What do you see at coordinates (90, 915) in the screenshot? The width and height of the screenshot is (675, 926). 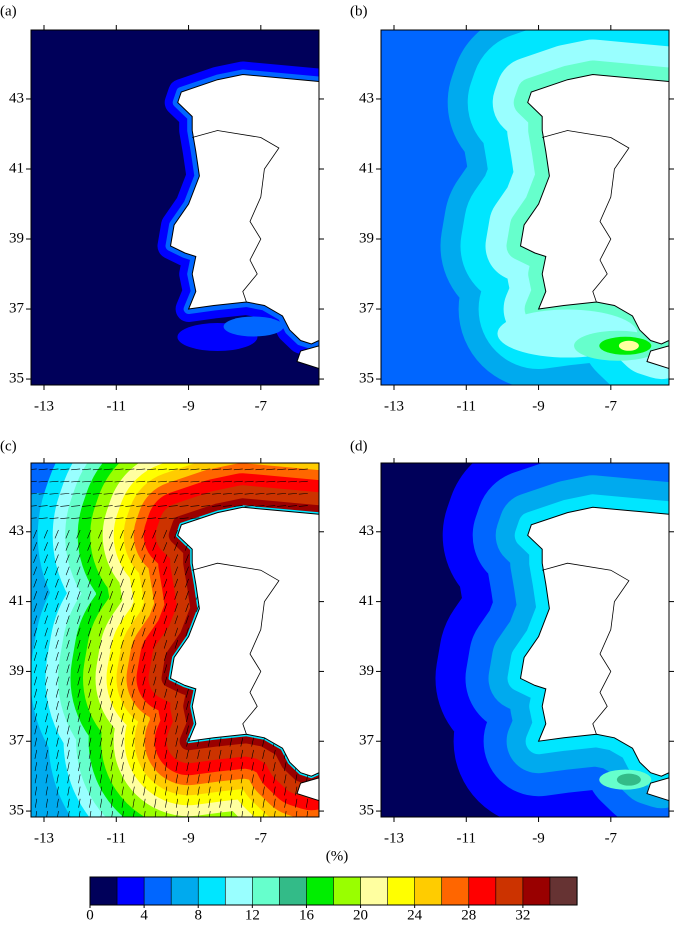 I see `colorbar-tick-label: 0` at bounding box center [90, 915].